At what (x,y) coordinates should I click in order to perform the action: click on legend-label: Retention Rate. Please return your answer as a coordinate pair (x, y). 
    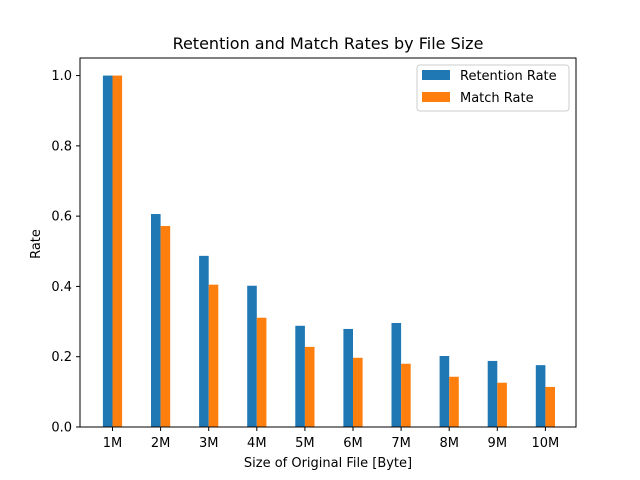
    Looking at the image, I should click on (508, 76).